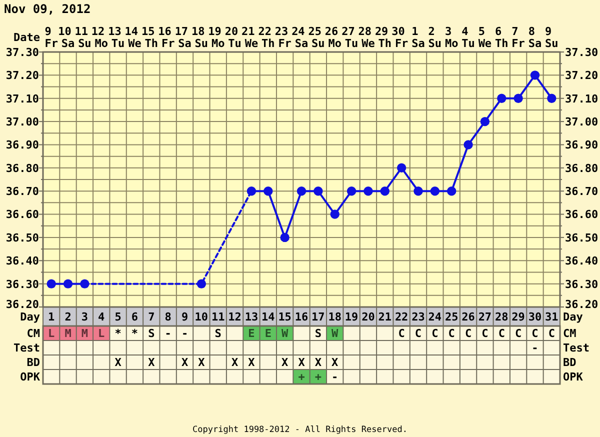  What do you see at coordinates (22, 52) in the screenshot?
I see `y-tick-label: 37.30` at bounding box center [22, 52].